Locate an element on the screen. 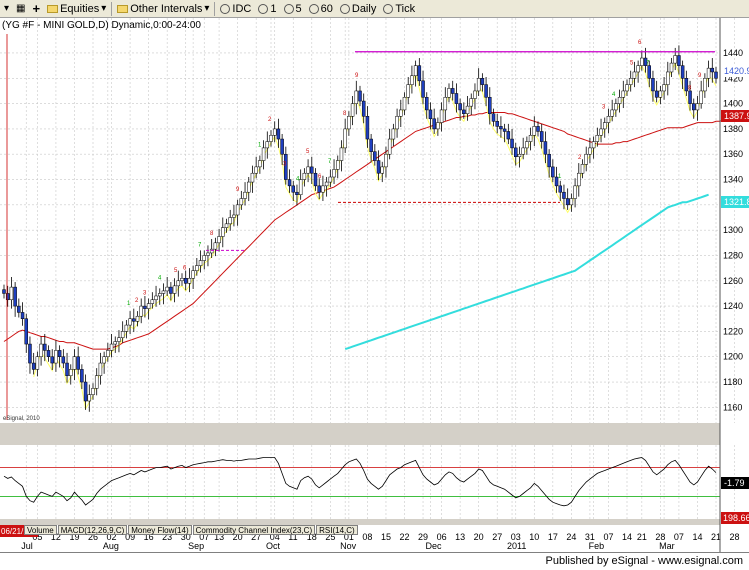 This screenshot has width=749, height=570. x-tick-label: 10 is located at coordinates (534, 537).